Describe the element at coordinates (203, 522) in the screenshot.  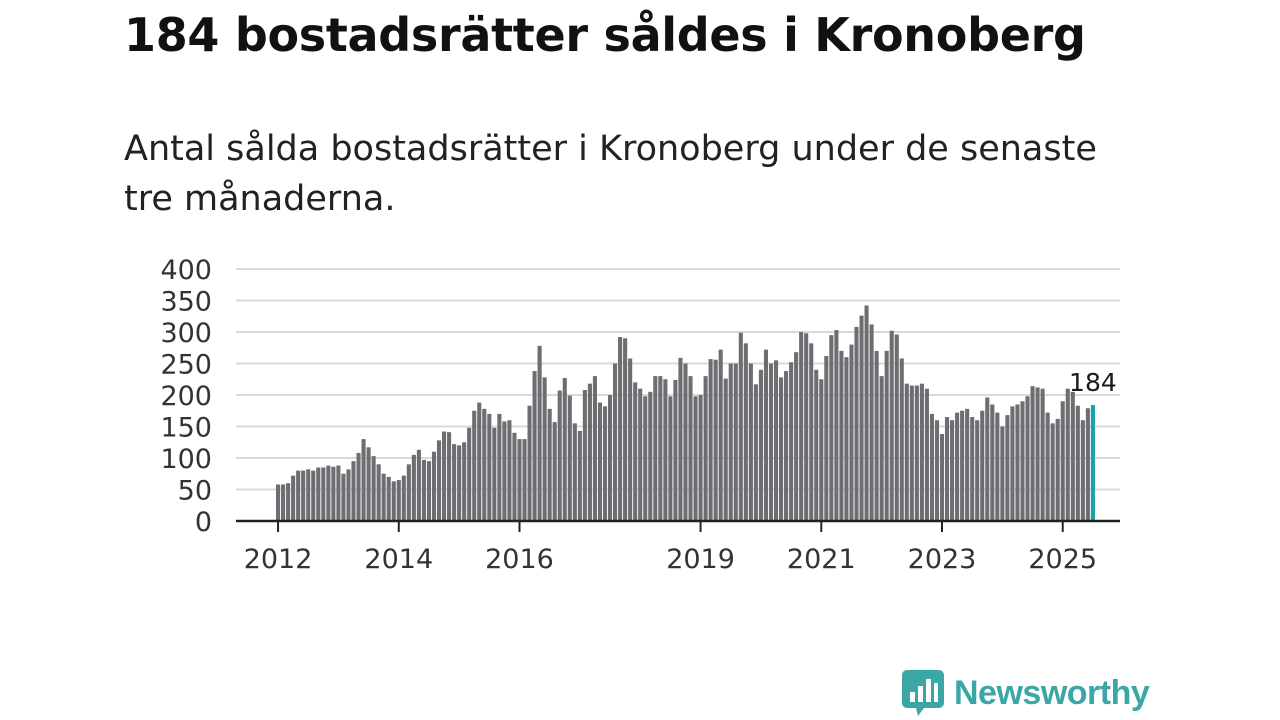
I see `y-tick-label: 0` at that location.